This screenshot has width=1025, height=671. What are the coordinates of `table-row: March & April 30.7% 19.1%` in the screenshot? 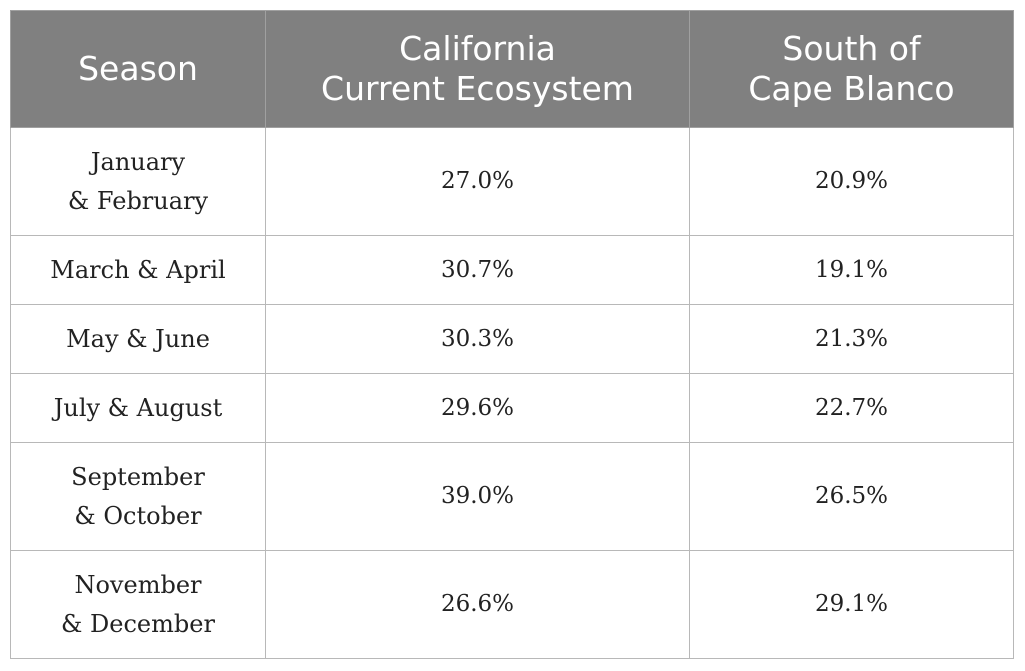 It's located at (512, 270).